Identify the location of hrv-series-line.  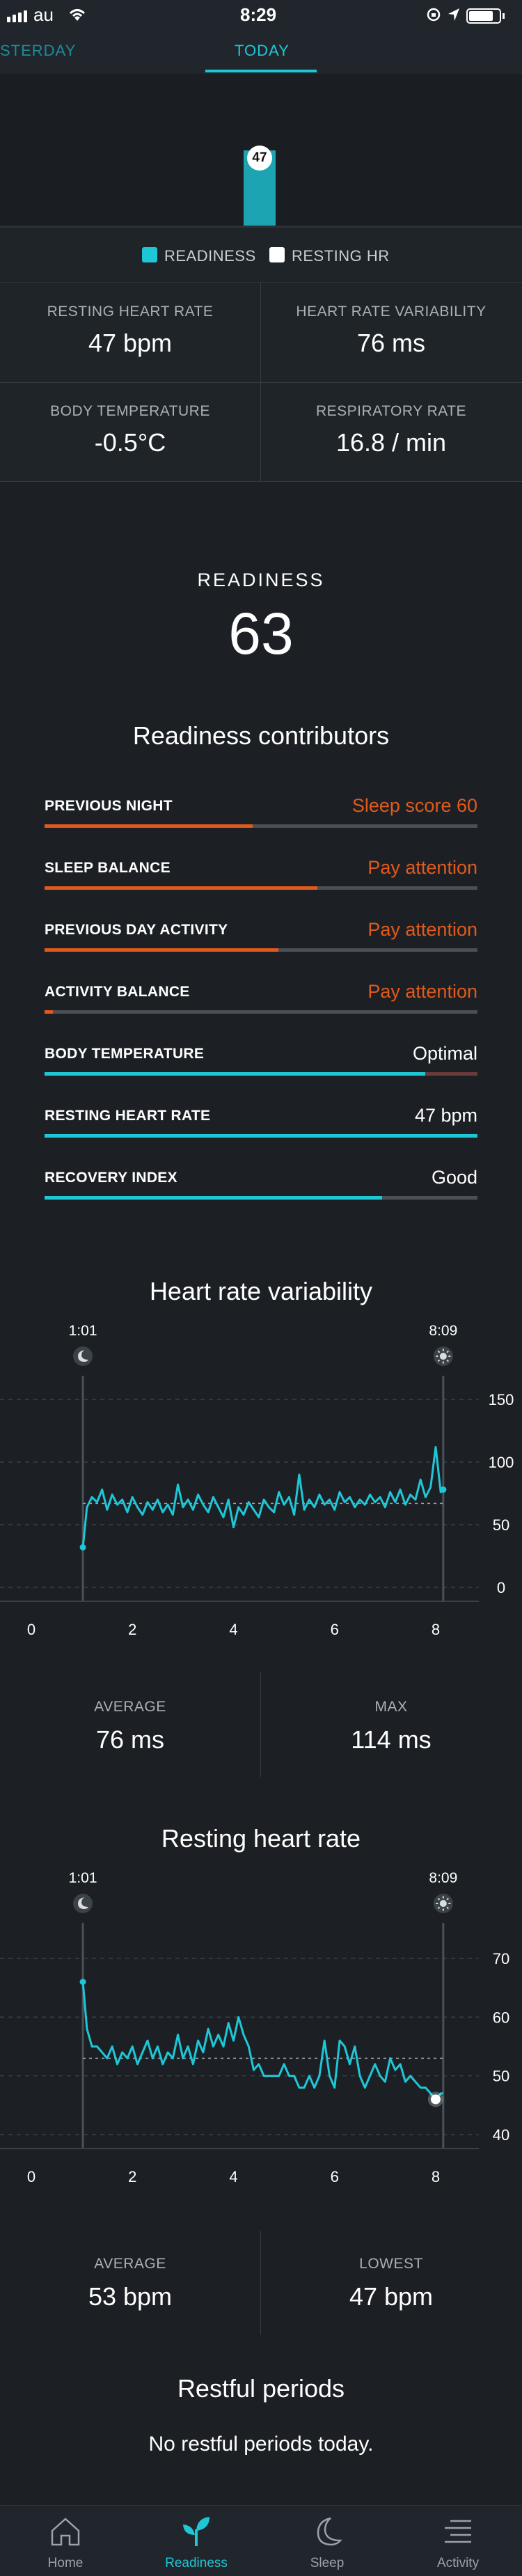
(262, 1496).